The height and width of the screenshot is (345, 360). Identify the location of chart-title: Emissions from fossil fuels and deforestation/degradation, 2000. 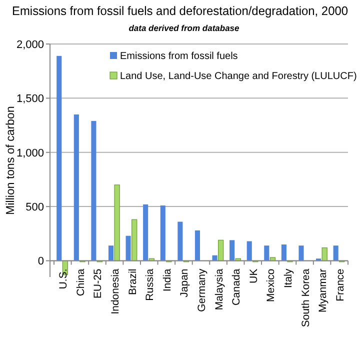
(185, 11).